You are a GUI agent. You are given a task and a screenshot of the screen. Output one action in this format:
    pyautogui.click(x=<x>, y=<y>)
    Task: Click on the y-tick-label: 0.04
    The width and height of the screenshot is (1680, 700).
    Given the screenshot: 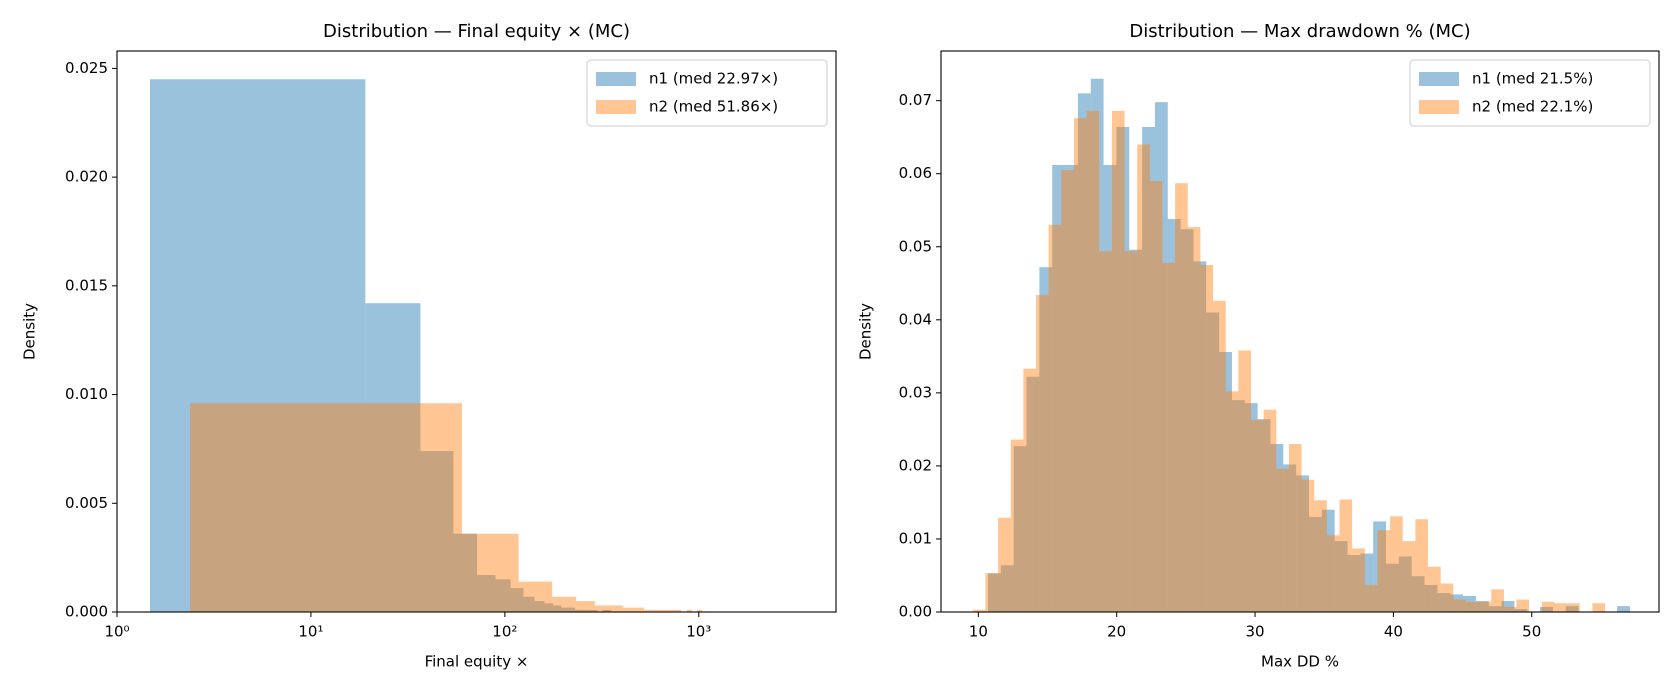 What is the action you would take?
    pyautogui.click(x=915, y=319)
    